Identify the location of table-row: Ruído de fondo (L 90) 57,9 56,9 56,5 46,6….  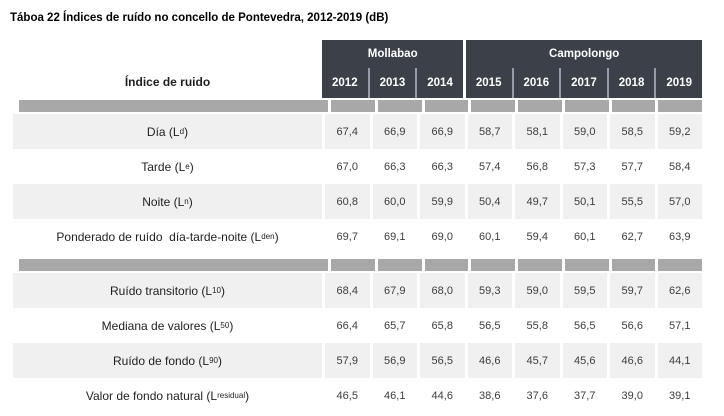
(357, 360).